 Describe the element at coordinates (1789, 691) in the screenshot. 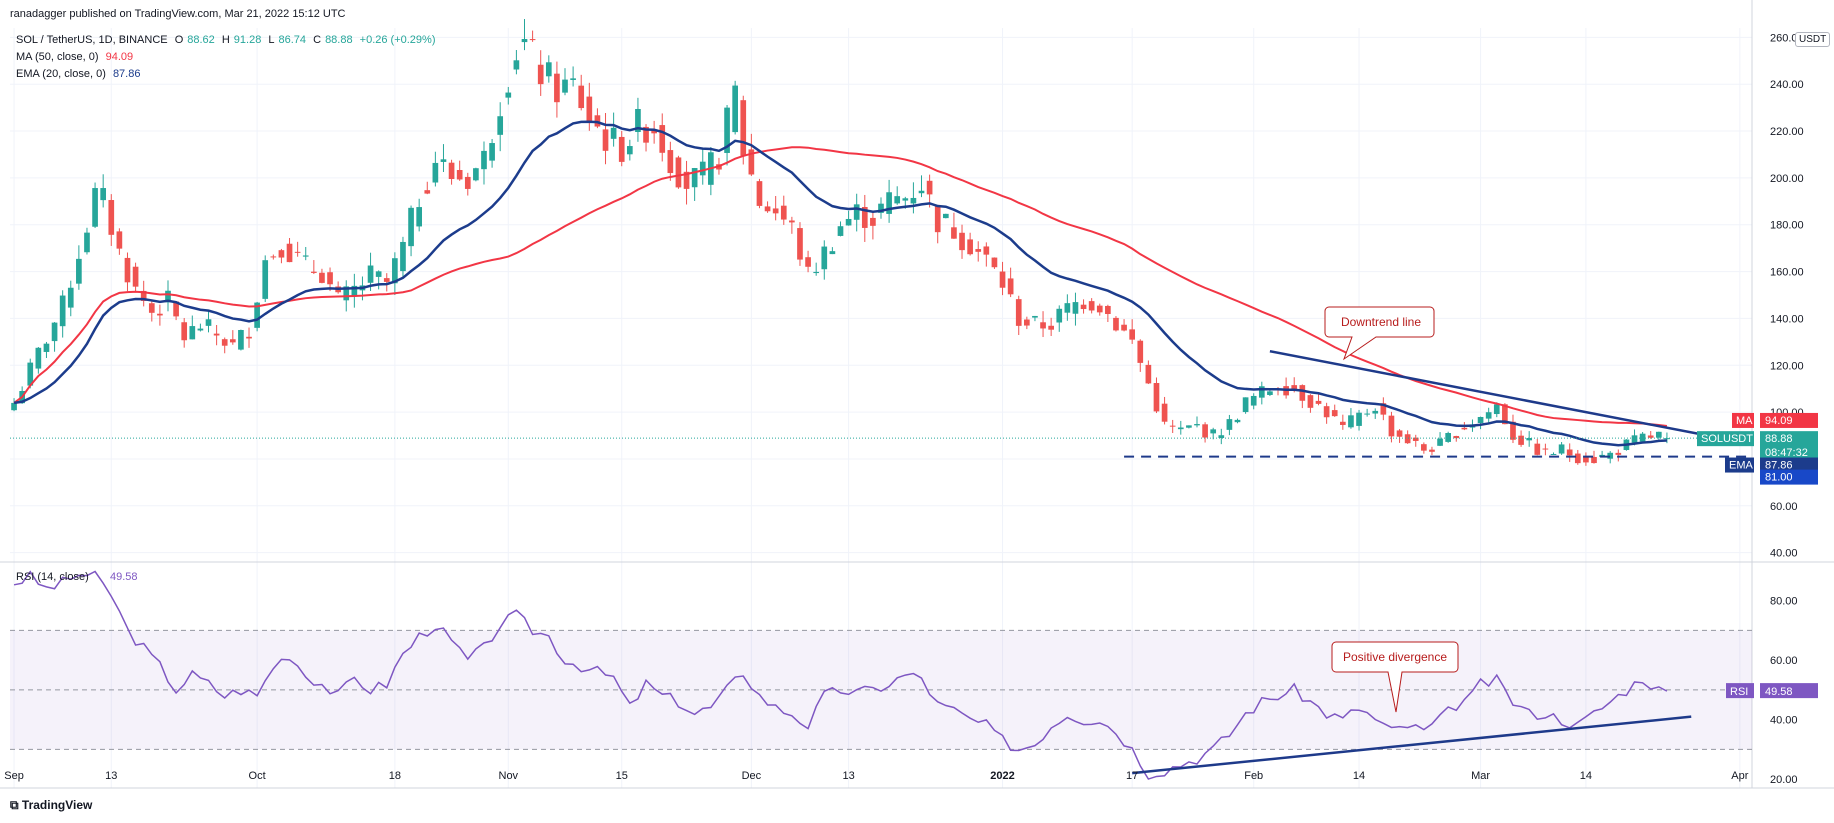

I see `rsi-value-badge` at that location.